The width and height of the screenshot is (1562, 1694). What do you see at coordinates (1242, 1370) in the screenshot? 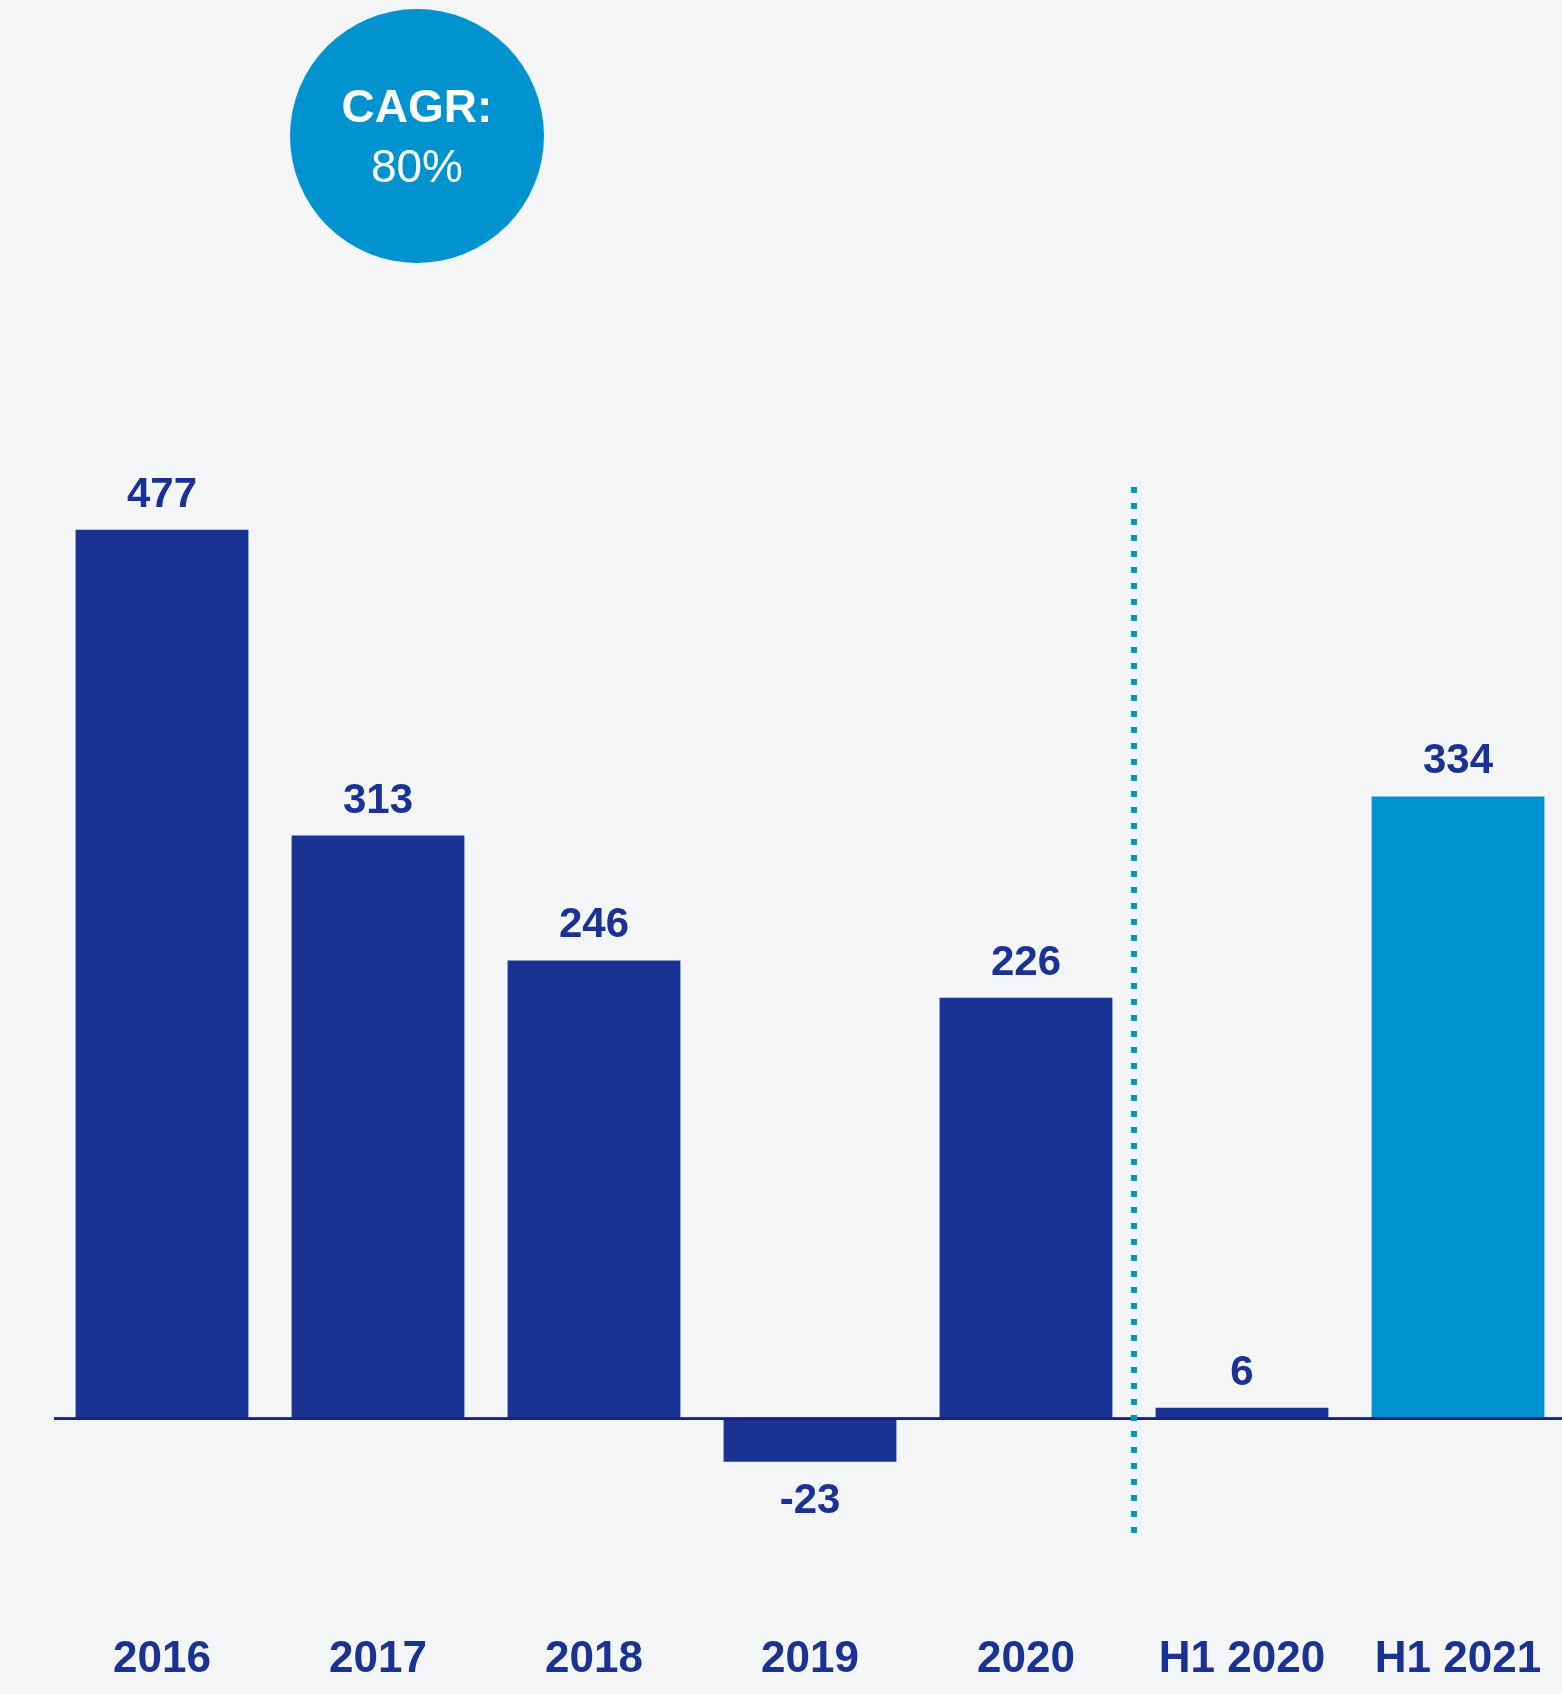
I see `data-label: 6` at bounding box center [1242, 1370].